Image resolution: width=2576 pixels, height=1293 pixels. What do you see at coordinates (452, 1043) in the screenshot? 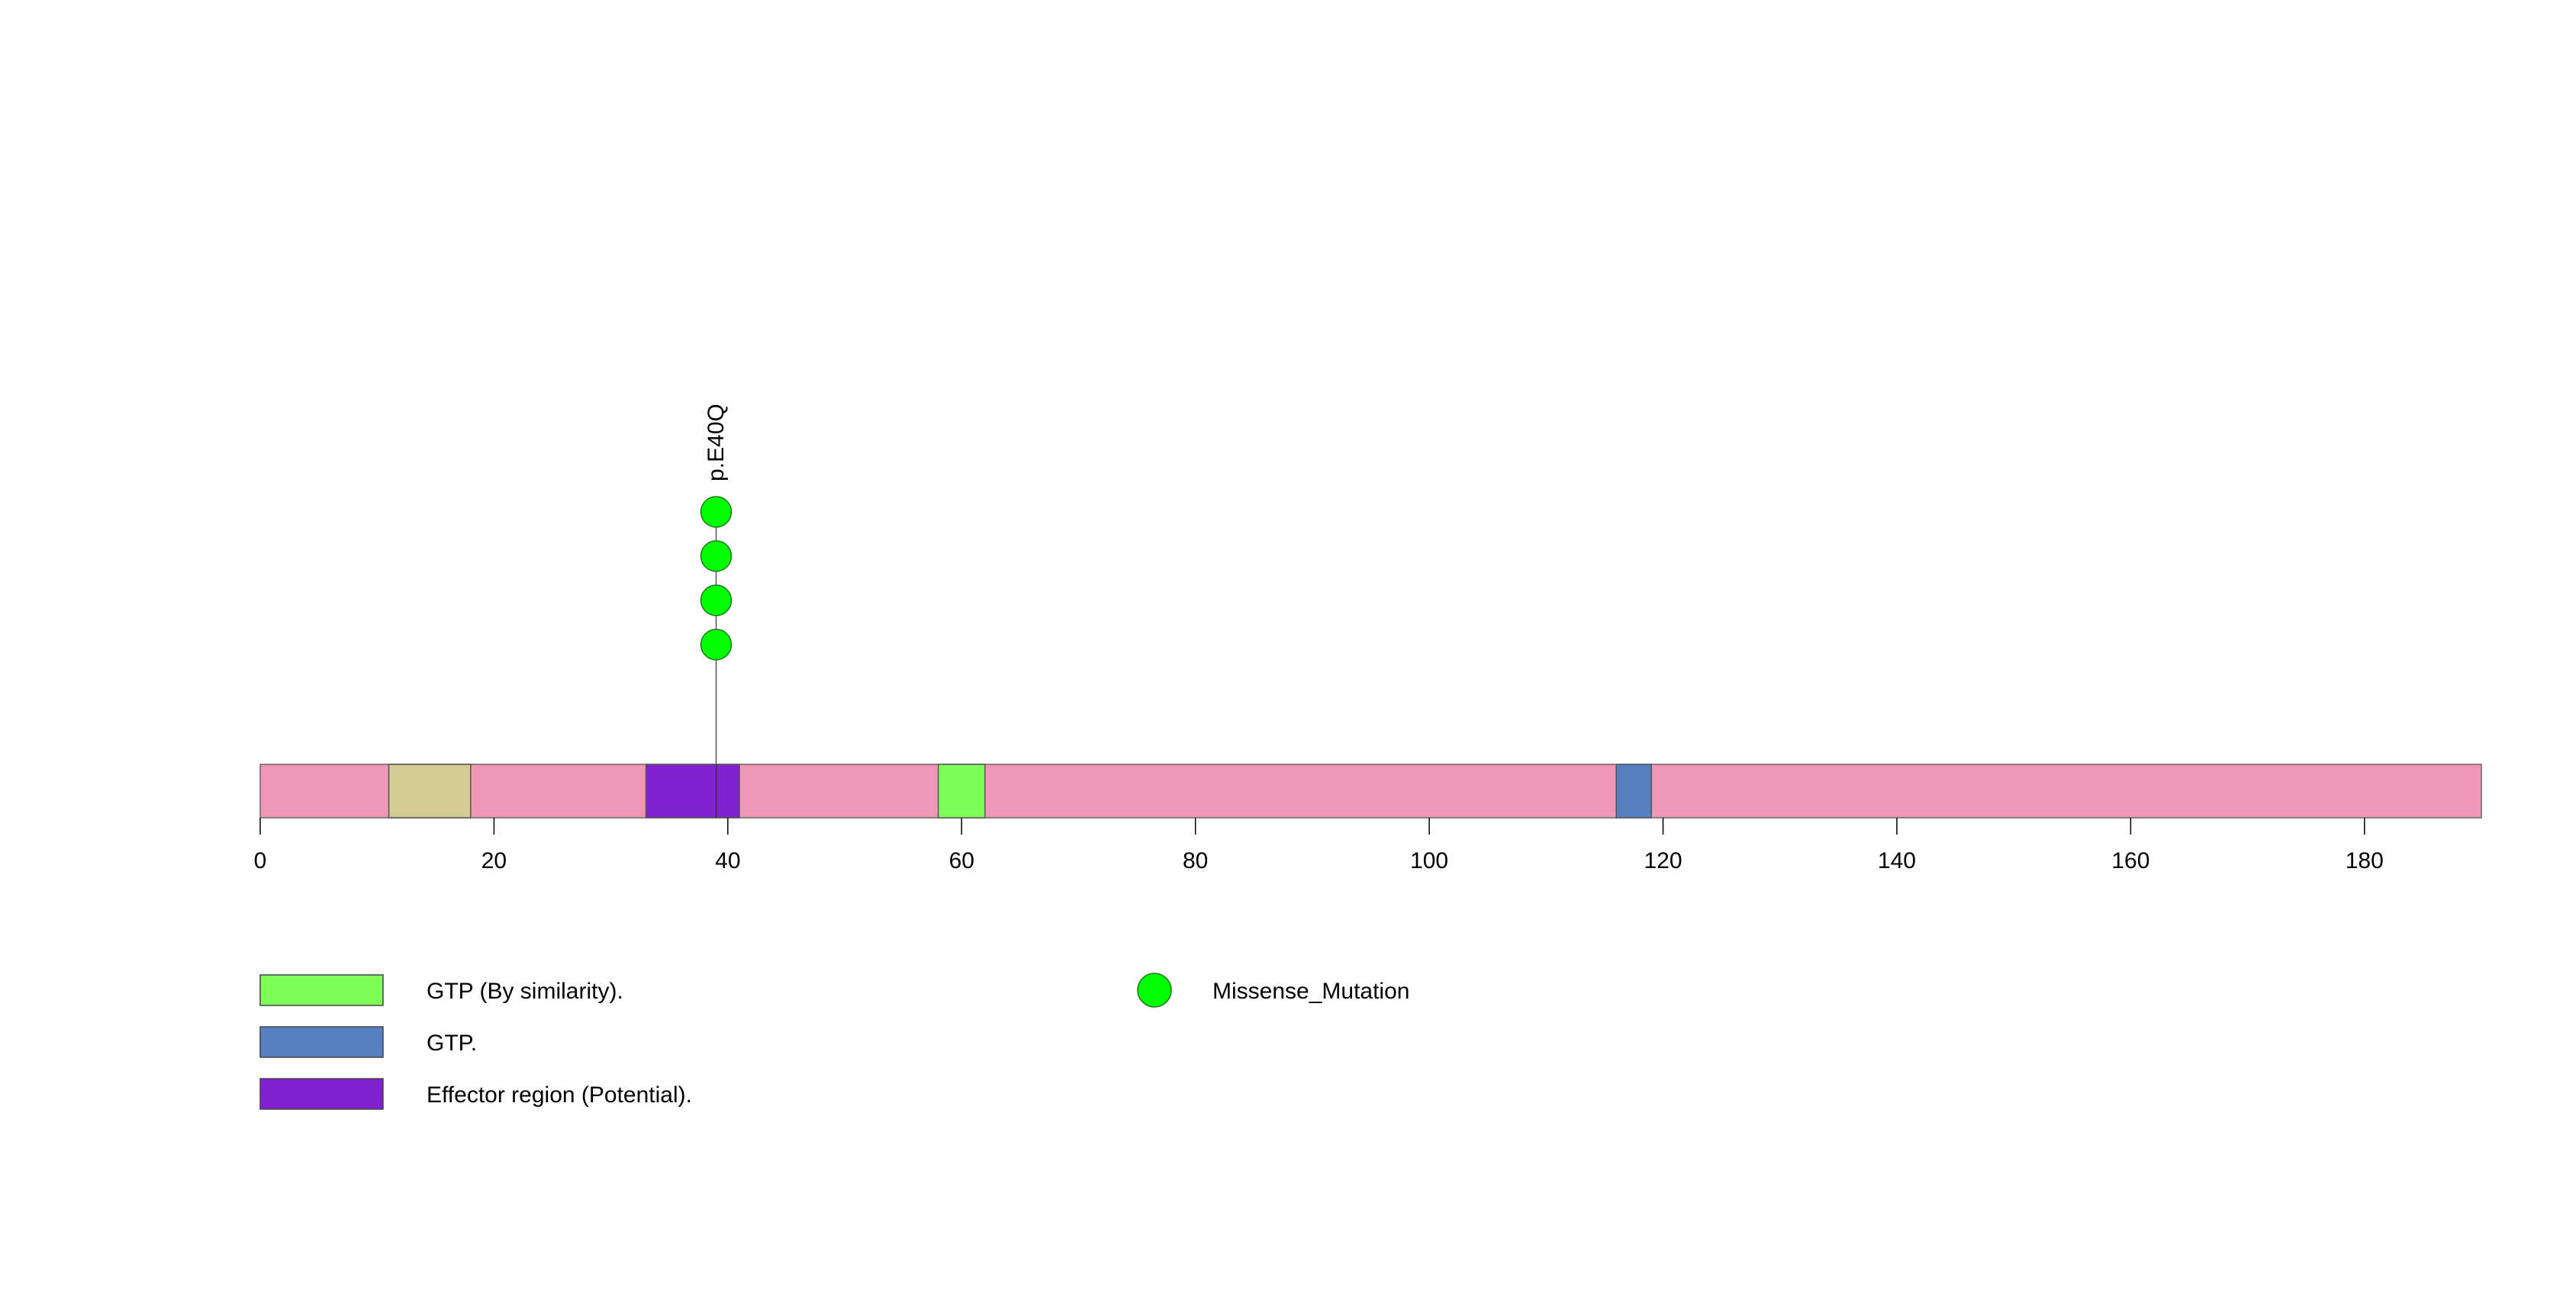
I see `legend-label: GTP.` at bounding box center [452, 1043].